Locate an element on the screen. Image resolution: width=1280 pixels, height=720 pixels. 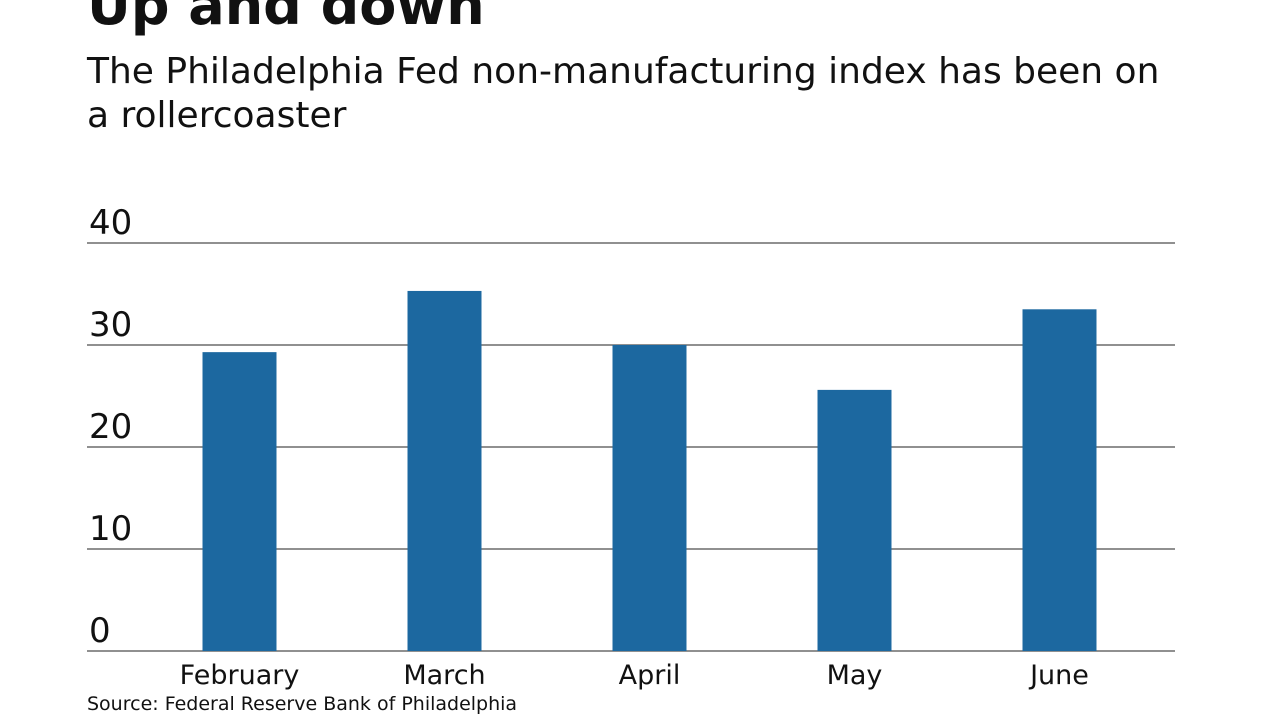
chart-title: Up and down is located at coordinates (286, 18).